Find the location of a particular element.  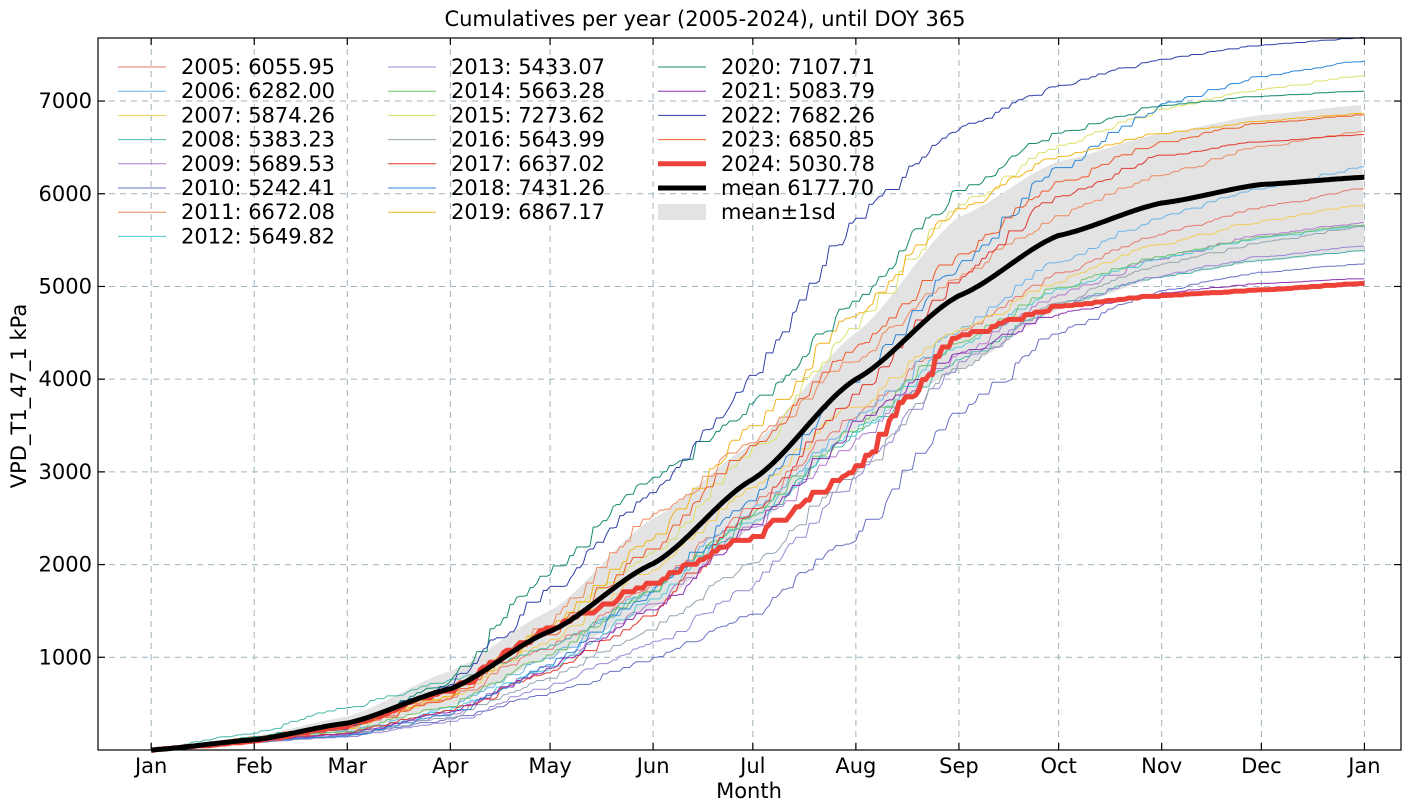

legend-label-2017: 2017: 6637.02 is located at coordinates (528, 164).